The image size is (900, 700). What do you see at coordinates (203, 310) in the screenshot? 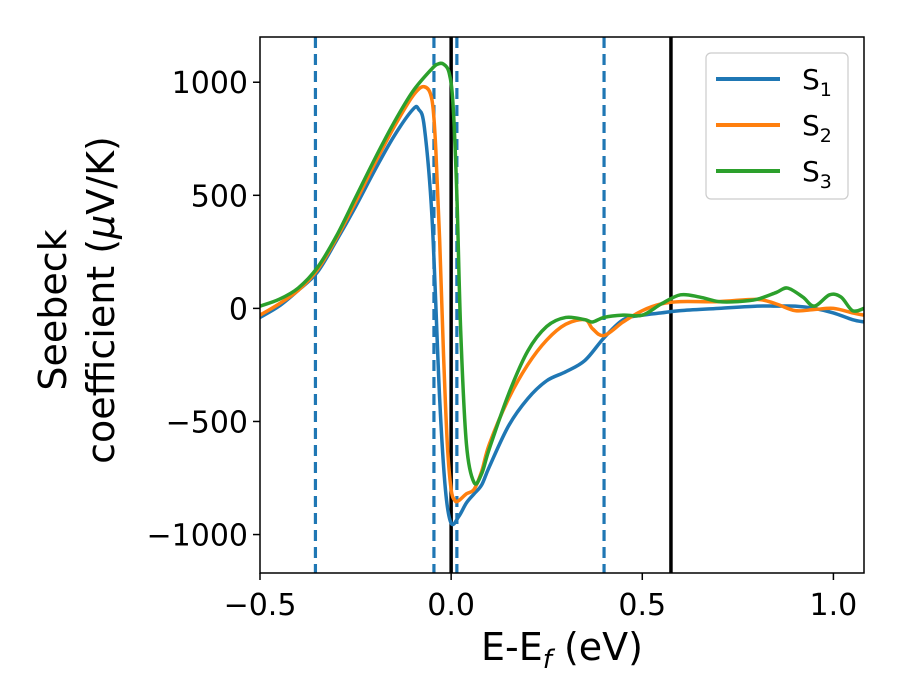
I see `y-axis: −1000 −500 0 500 1000` at bounding box center [203, 310].